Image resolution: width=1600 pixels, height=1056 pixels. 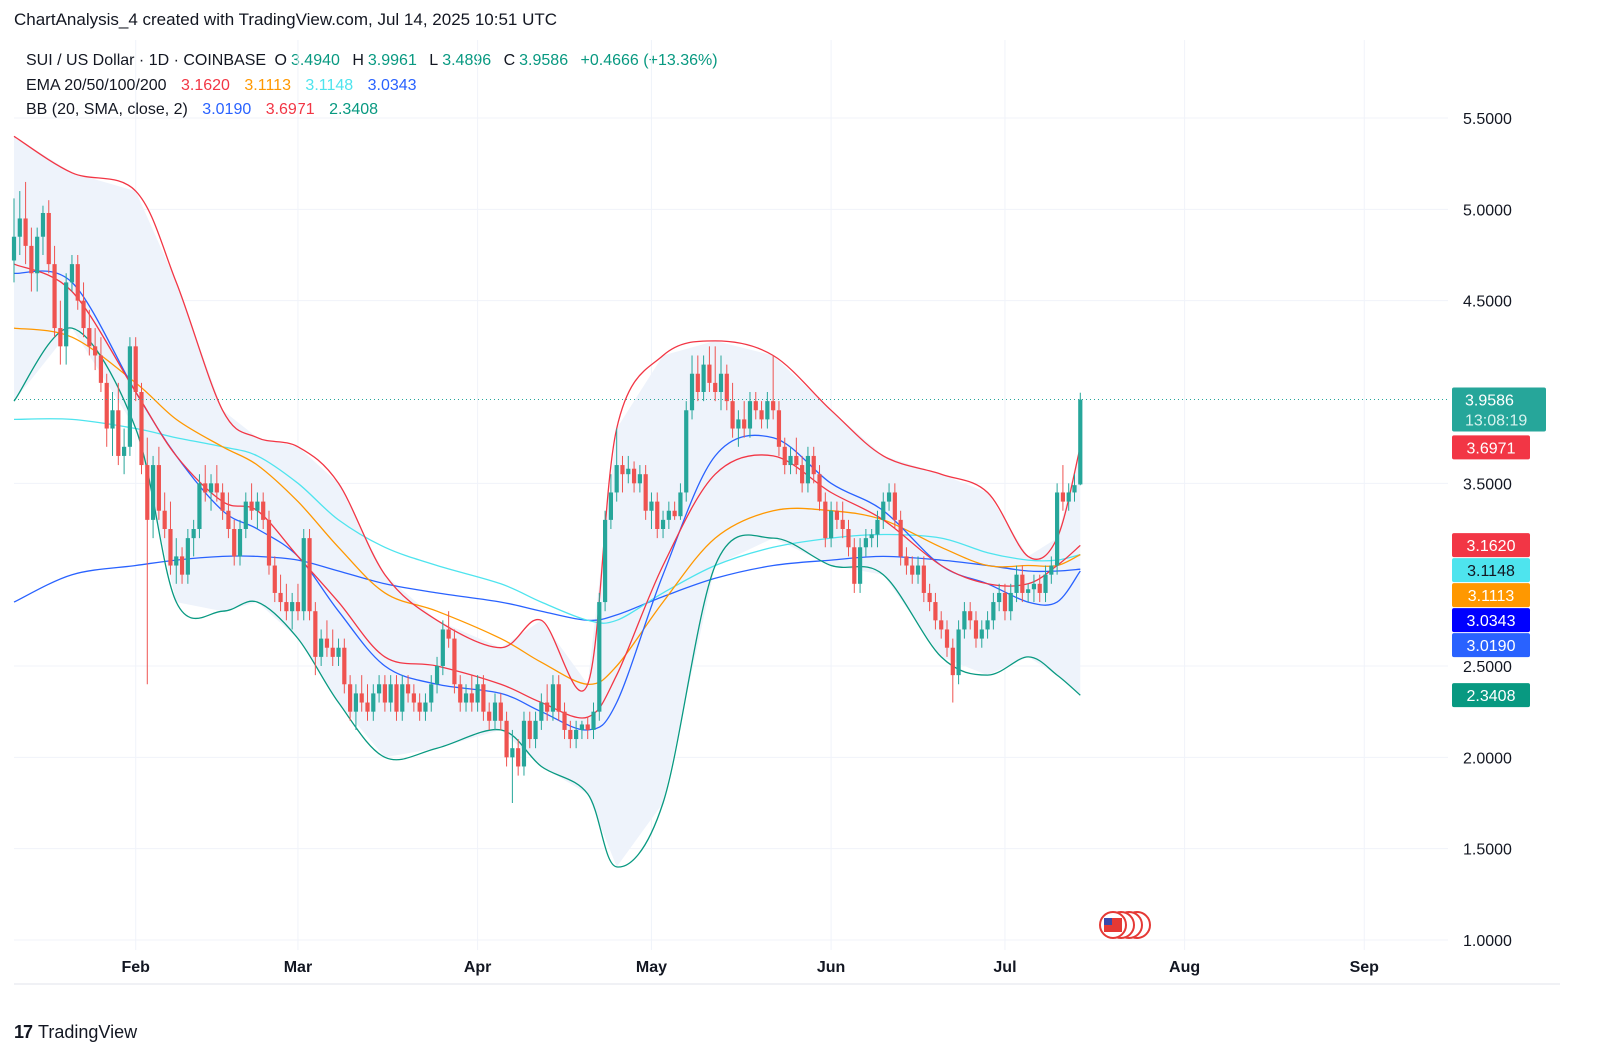 I want to click on y-tick-label: 2.5000, so click(x=1487, y=667).